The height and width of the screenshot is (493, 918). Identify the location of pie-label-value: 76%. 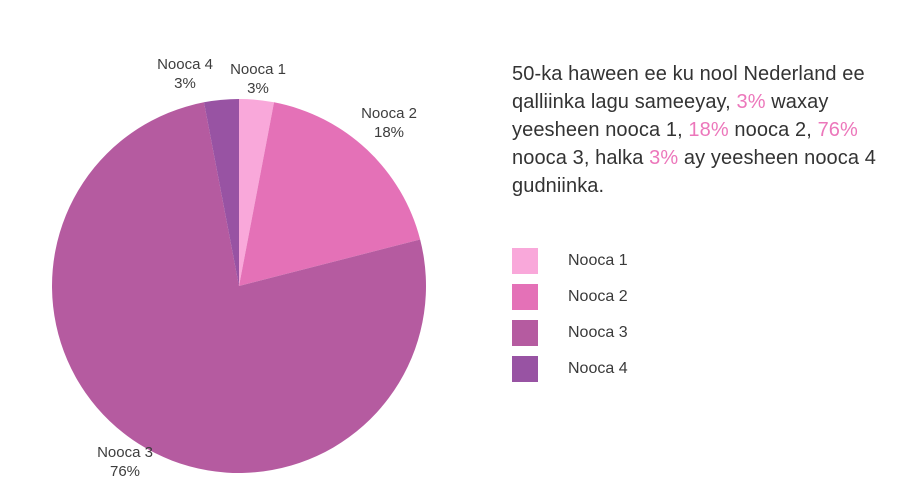
(125, 471).